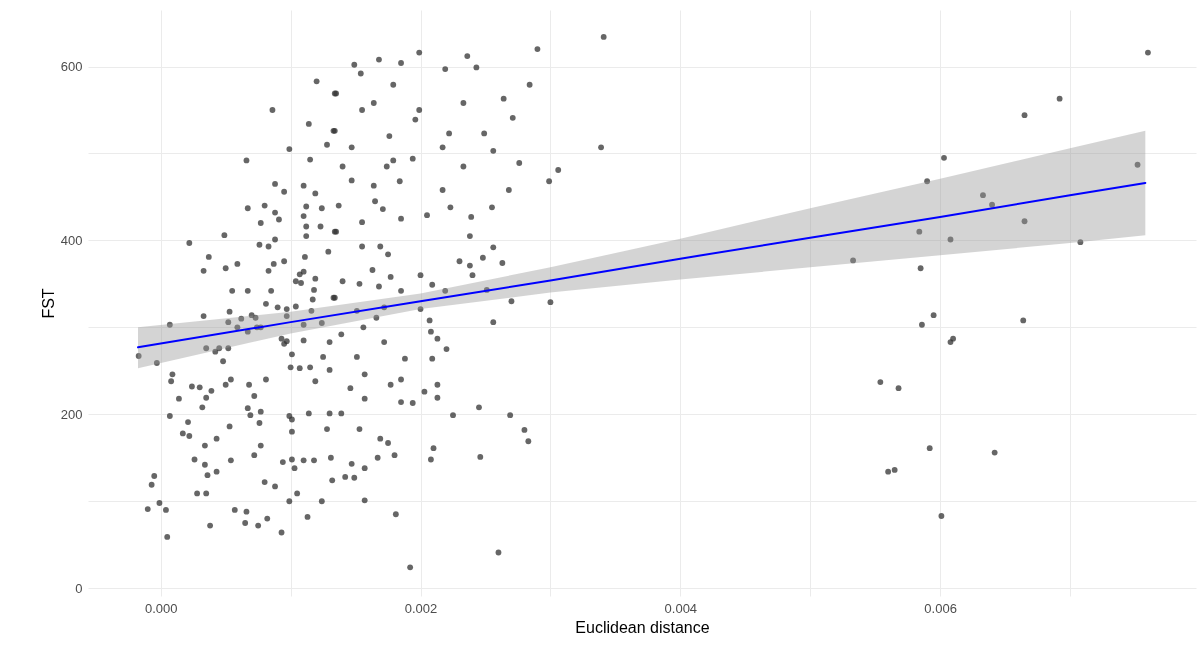 Image resolution: width=1203 pixels, height=657 pixels. What do you see at coordinates (940, 608) in the screenshot?
I see `x-tick-label: 0.006` at bounding box center [940, 608].